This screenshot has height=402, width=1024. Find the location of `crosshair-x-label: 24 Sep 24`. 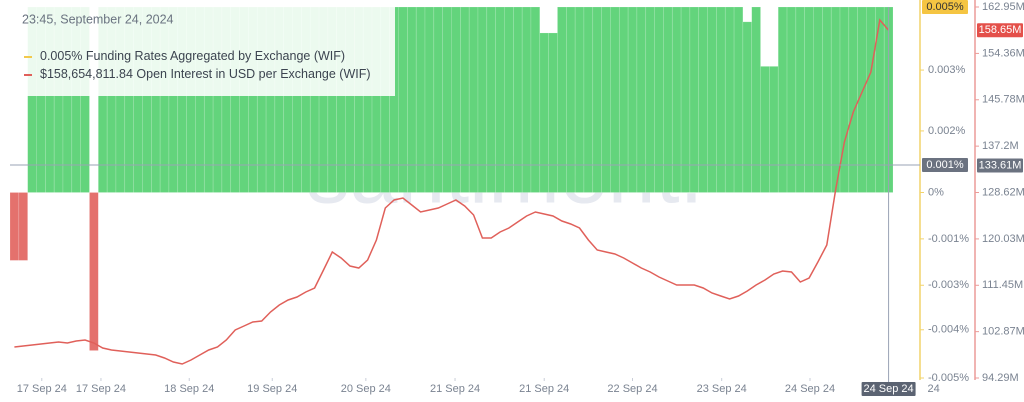

crosshair-x-label: 24 Sep 24 is located at coordinates (889, 389).